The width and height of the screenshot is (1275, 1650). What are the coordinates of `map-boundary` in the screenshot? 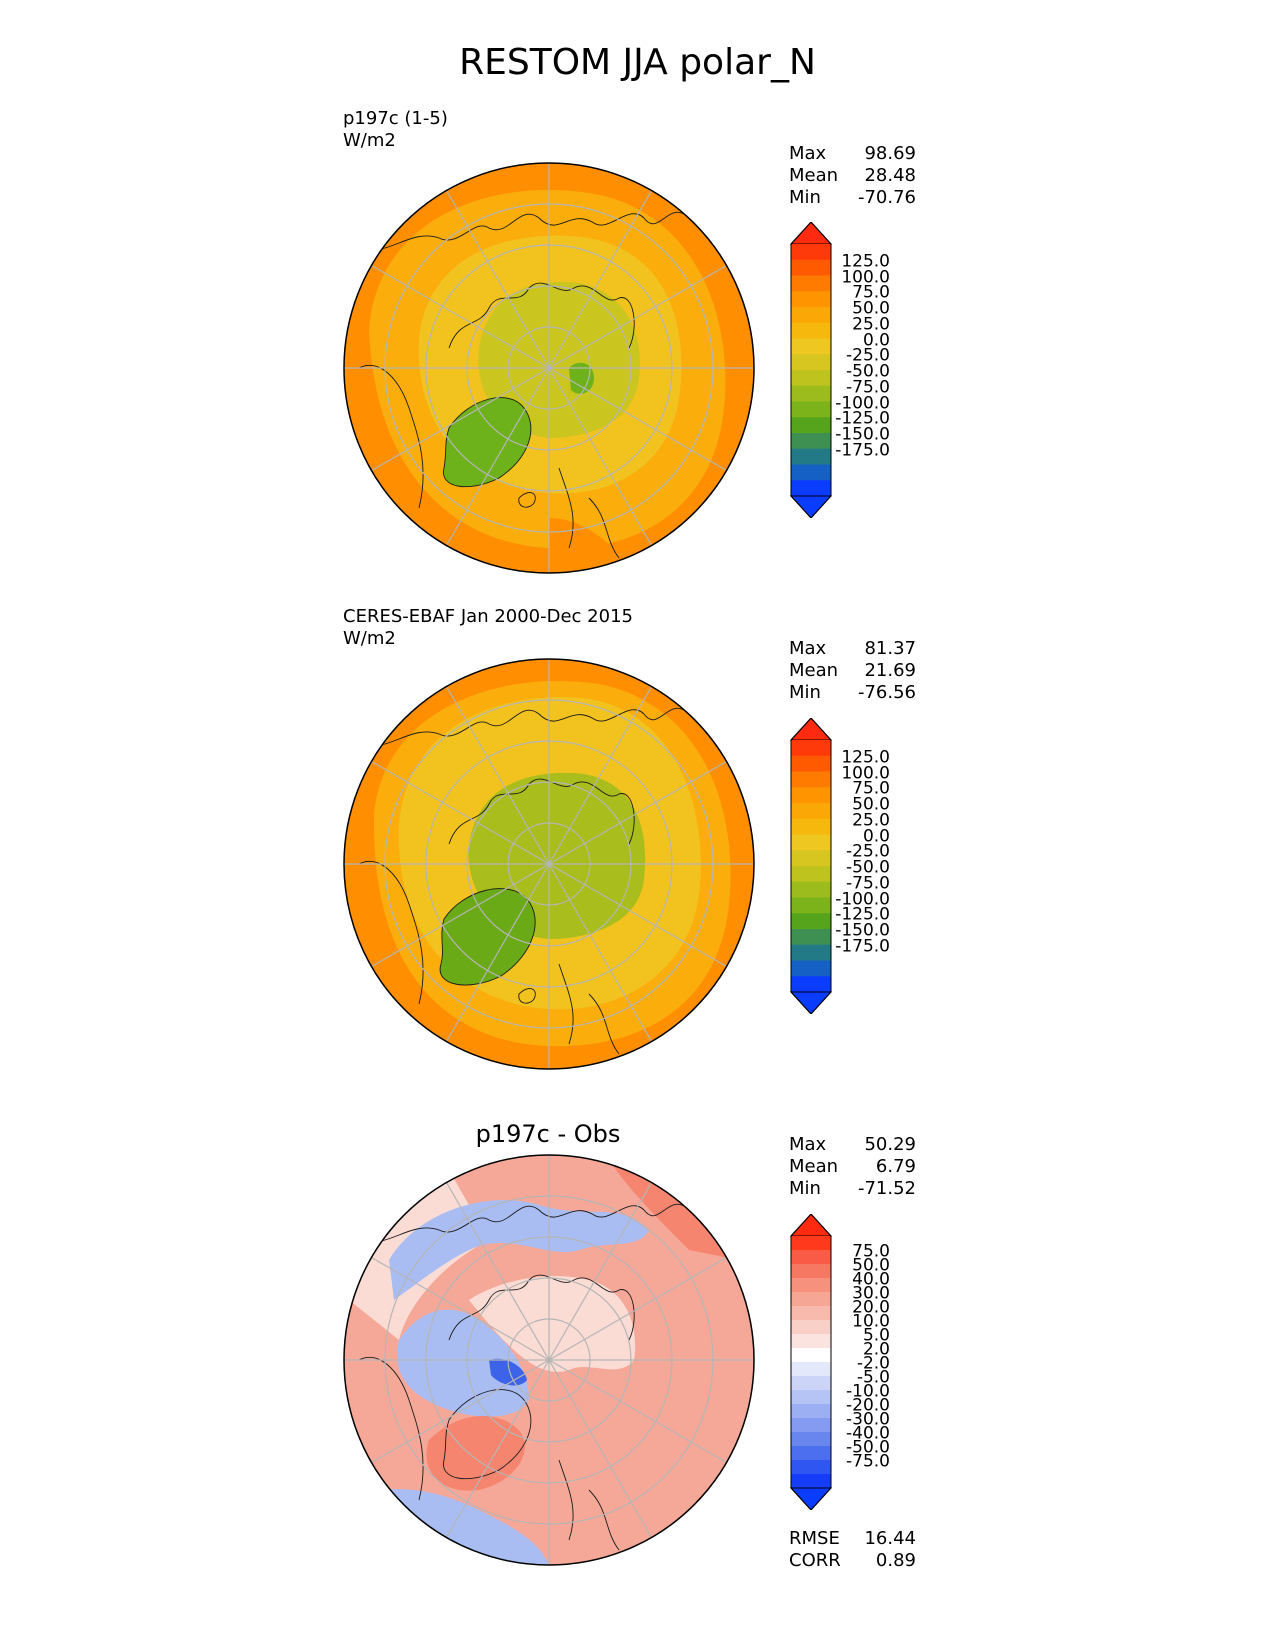 It's located at (549, 368).